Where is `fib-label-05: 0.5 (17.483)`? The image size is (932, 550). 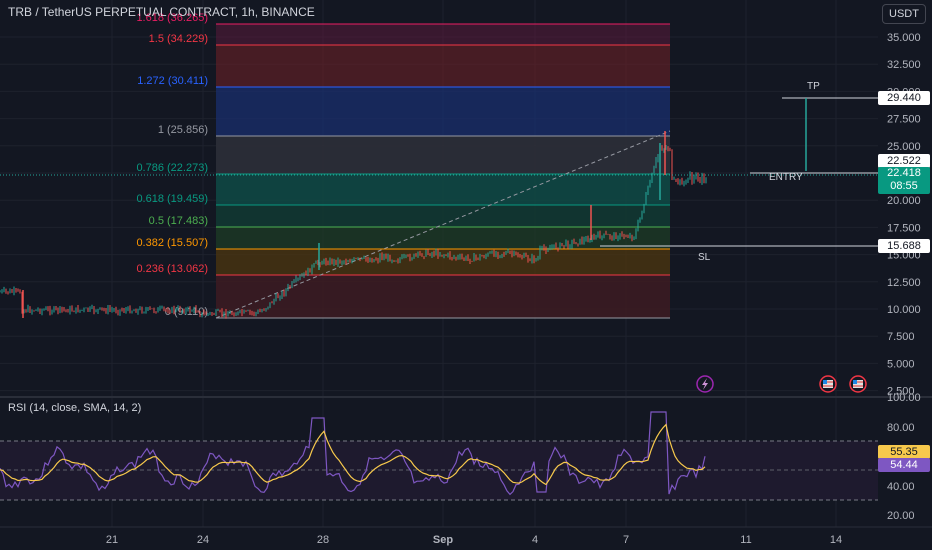 fib-label-05: 0.5 (17.483) is located at coordinates (178, 221).